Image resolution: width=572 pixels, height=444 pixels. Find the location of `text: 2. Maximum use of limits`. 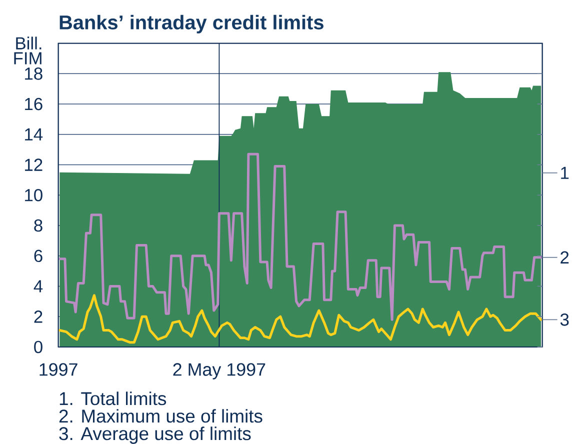

text: 2. Maximum use of limits is located at coordinates (160, 416).